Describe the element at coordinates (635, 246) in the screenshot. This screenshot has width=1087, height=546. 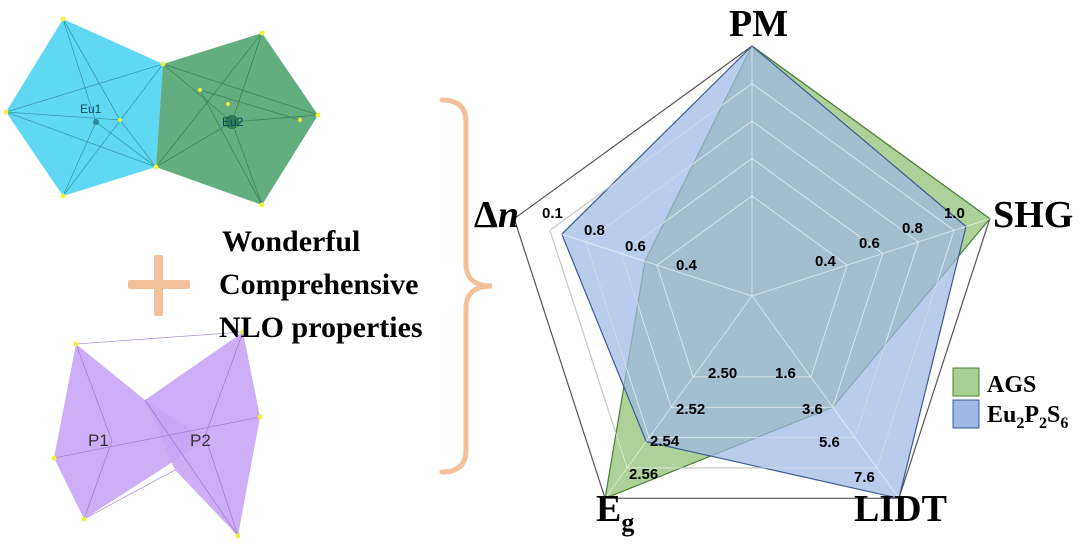
I see `tick-dn-1: 0.6` at that location.